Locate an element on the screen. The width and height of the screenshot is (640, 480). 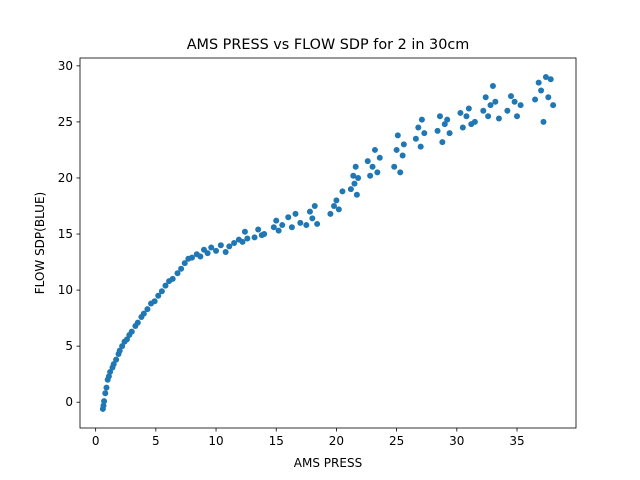
y-tick-label: 20 is located at coordinates (65, 178).